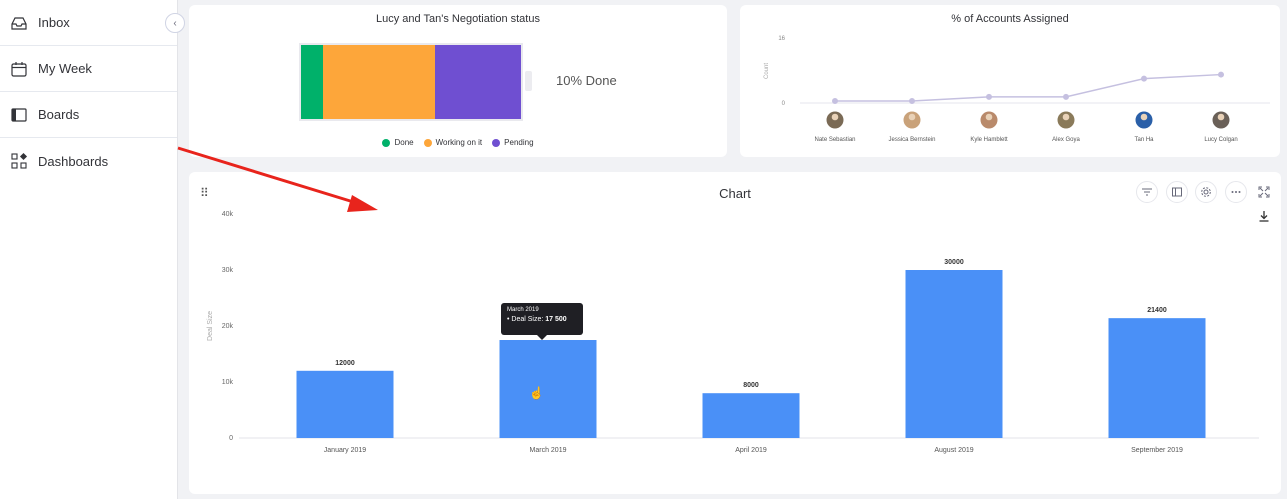 The width and height of the screenshot is (1287, 499). Describe the element at coordinates (1157, 310) in the screenshot. I see `bar-data-label: 21400` at that location.